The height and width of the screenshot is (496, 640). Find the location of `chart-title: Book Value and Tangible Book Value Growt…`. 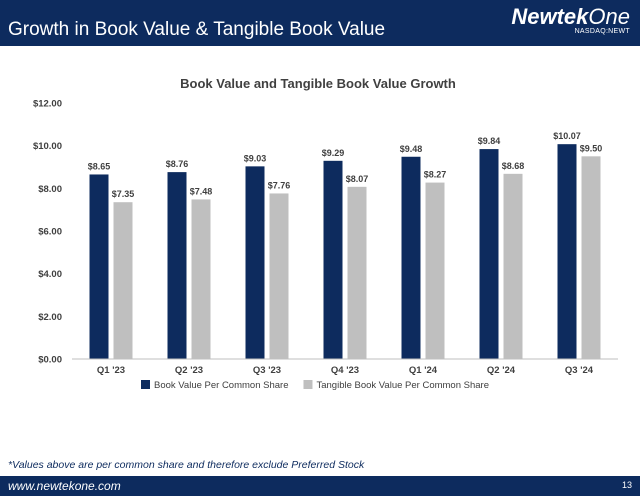

chart-title: Book Value and Tangible Book Value Growt… is located at coordinates (318, 83).